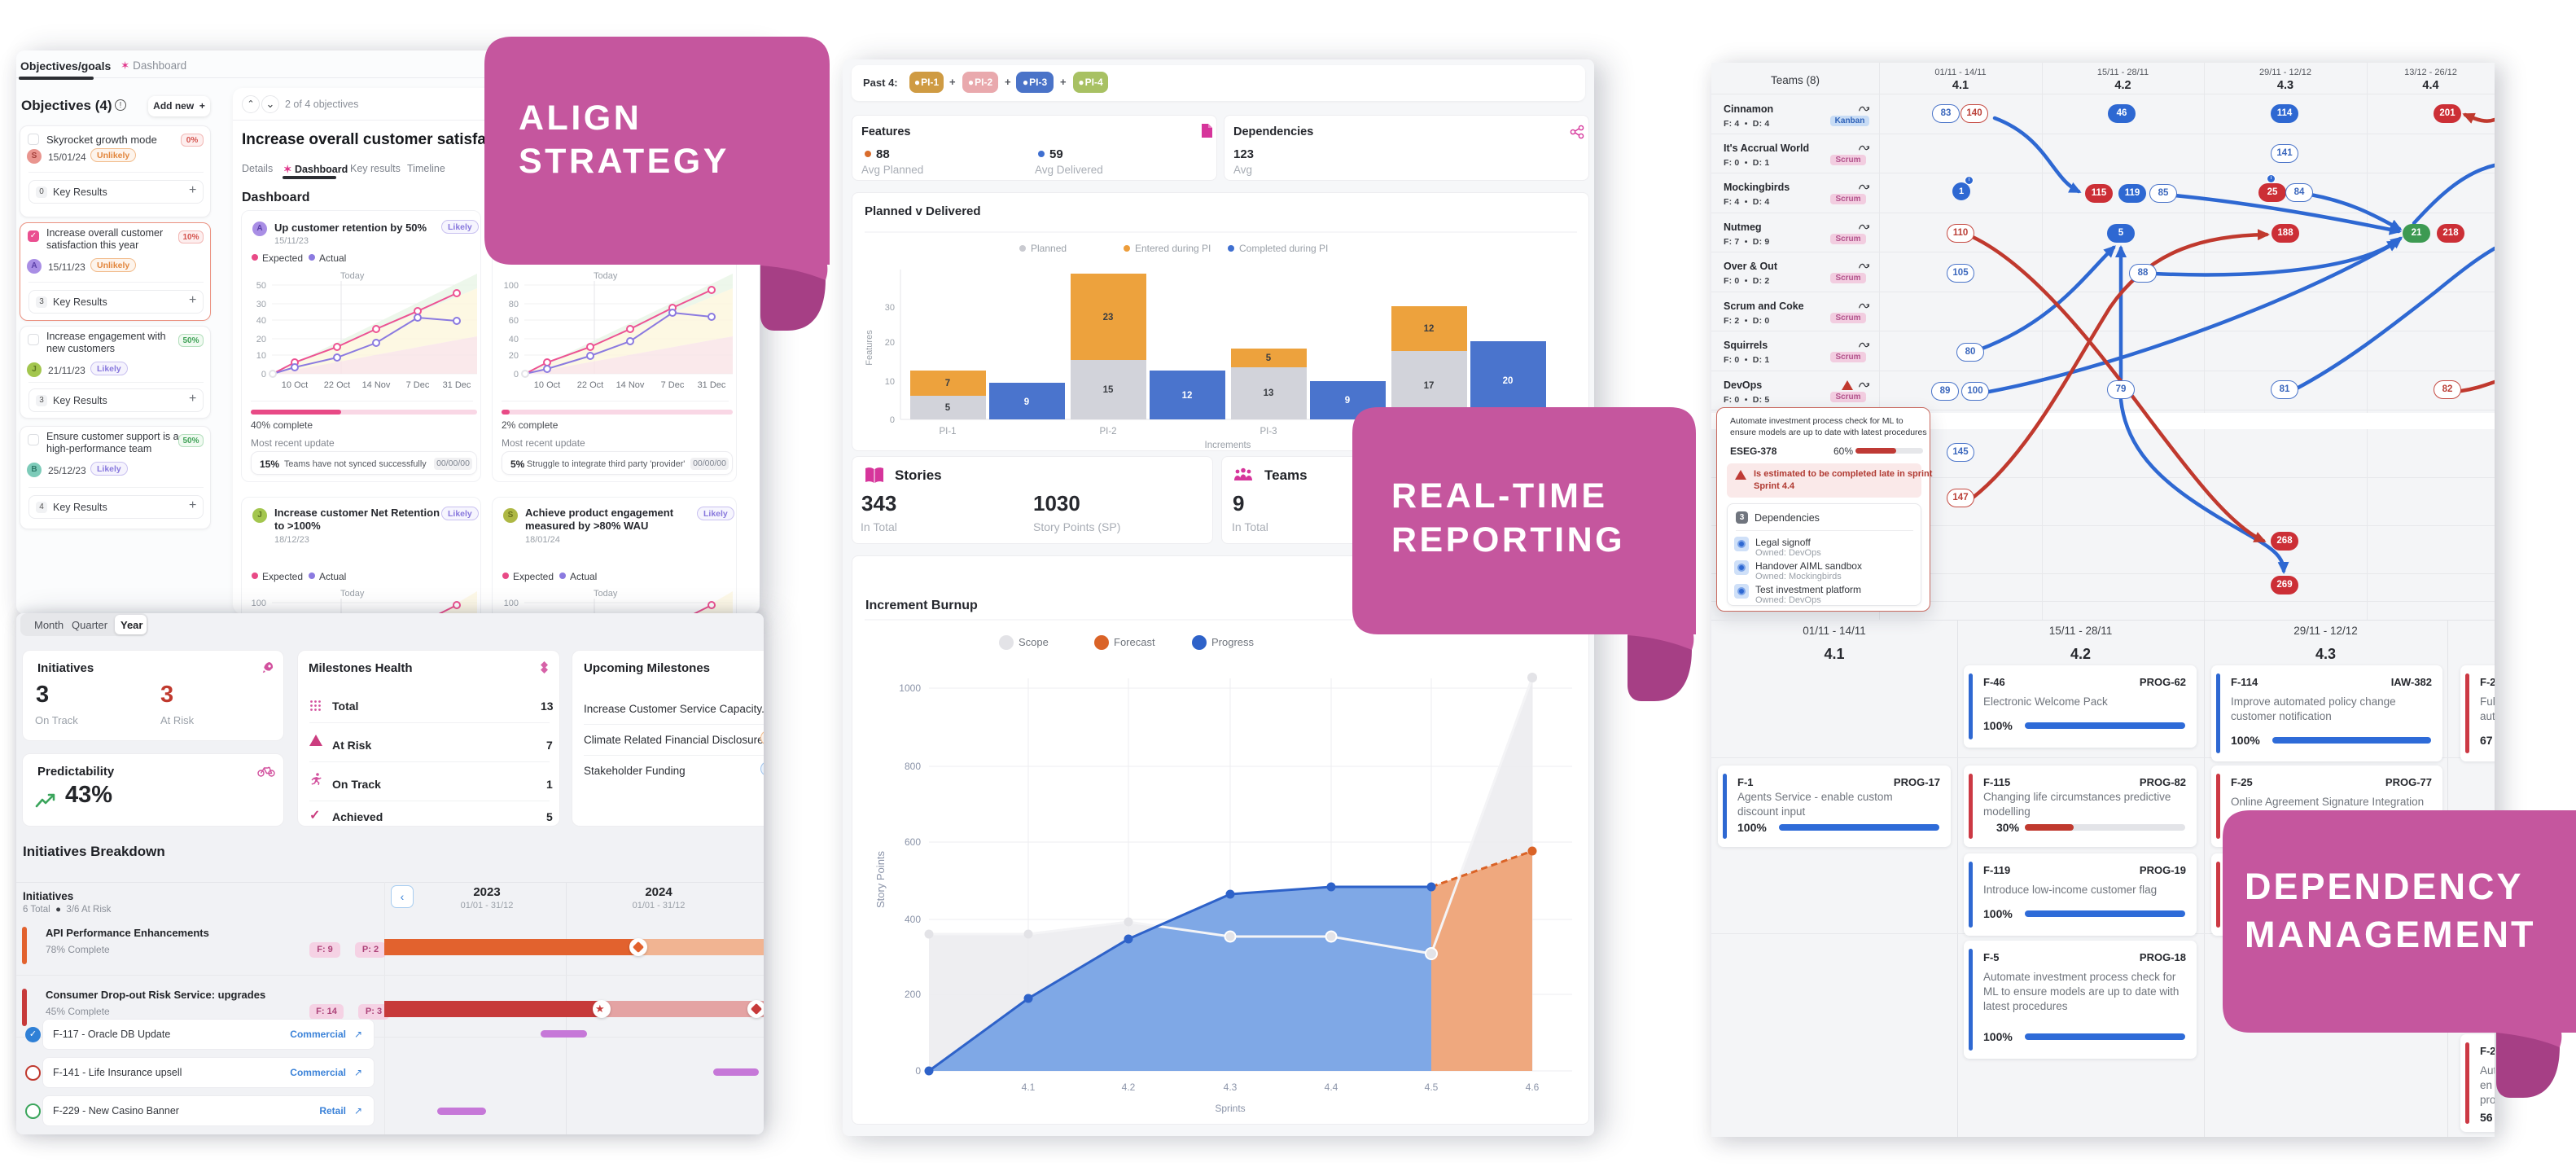 This screenshot has height=1167, width=2576. Describe the element at coordinates (1230, 1109) in the screenshot. I see `svg-text: Sprints` at that location.